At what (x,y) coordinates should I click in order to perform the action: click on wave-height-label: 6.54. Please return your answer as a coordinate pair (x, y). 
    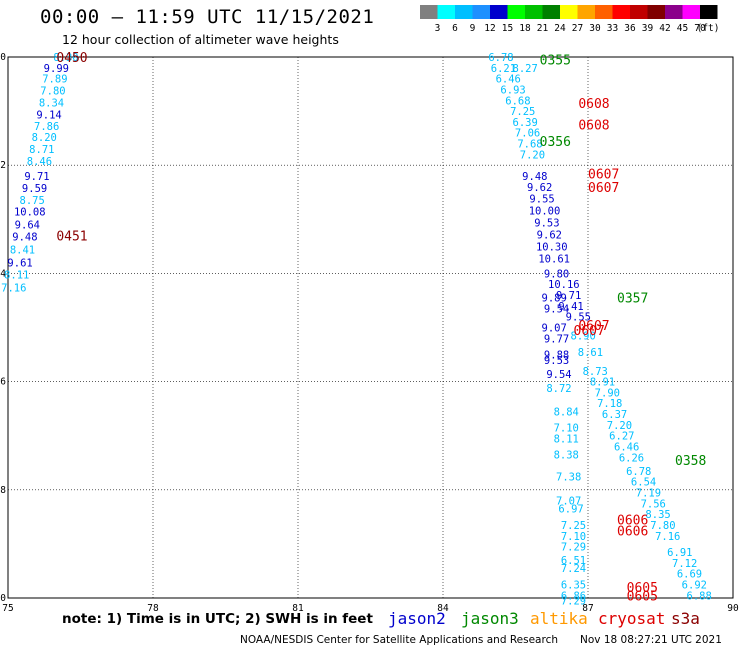
    Looking at the image, I should click on (643, 483).